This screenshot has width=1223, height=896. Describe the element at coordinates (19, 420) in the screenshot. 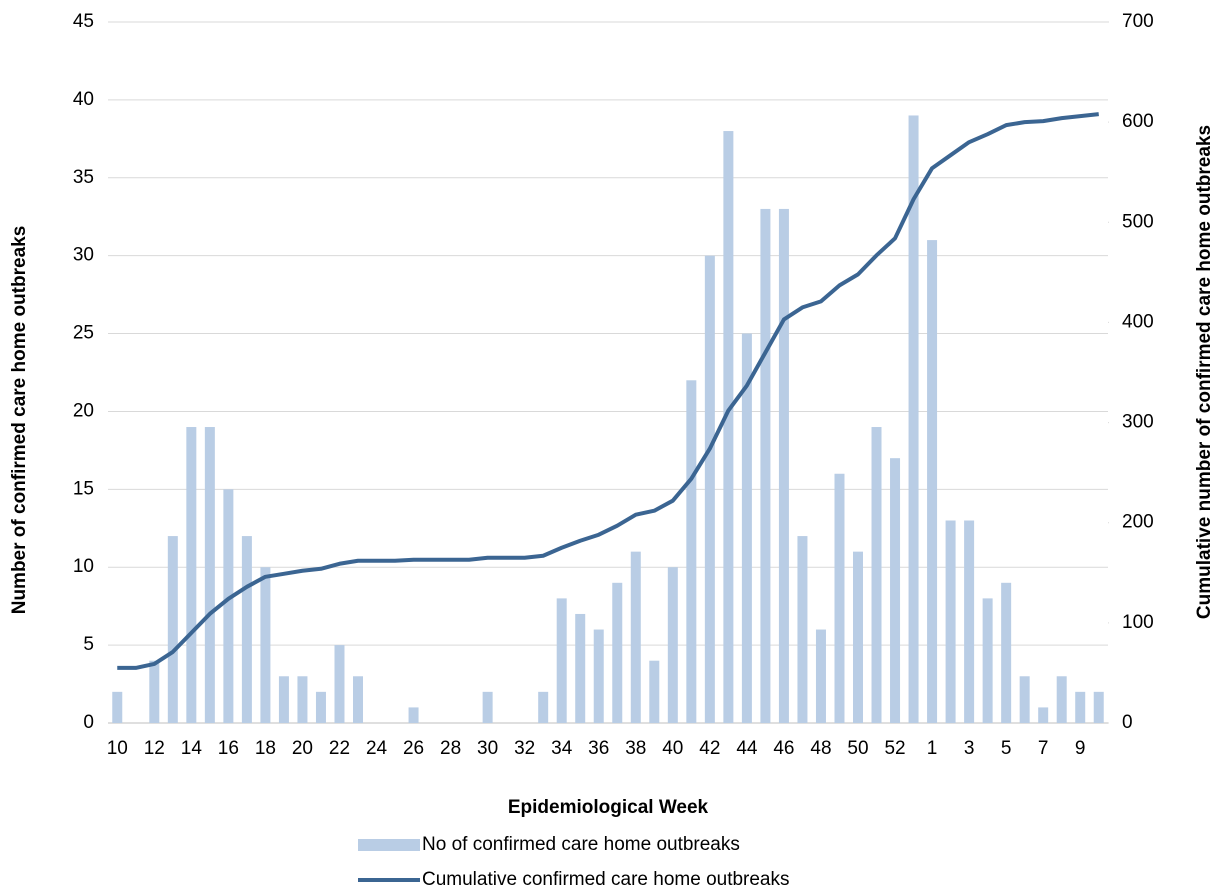

I see `y-axis-title: Number of confirmed care home outbreaks` at that location.